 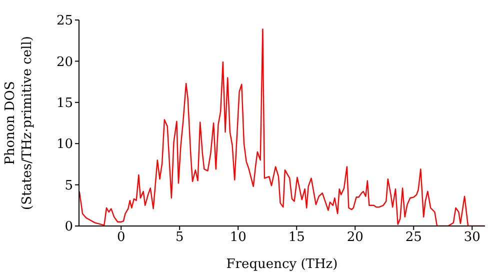 I want to click on x-tick-label: 30, so click(x=472, y=238).